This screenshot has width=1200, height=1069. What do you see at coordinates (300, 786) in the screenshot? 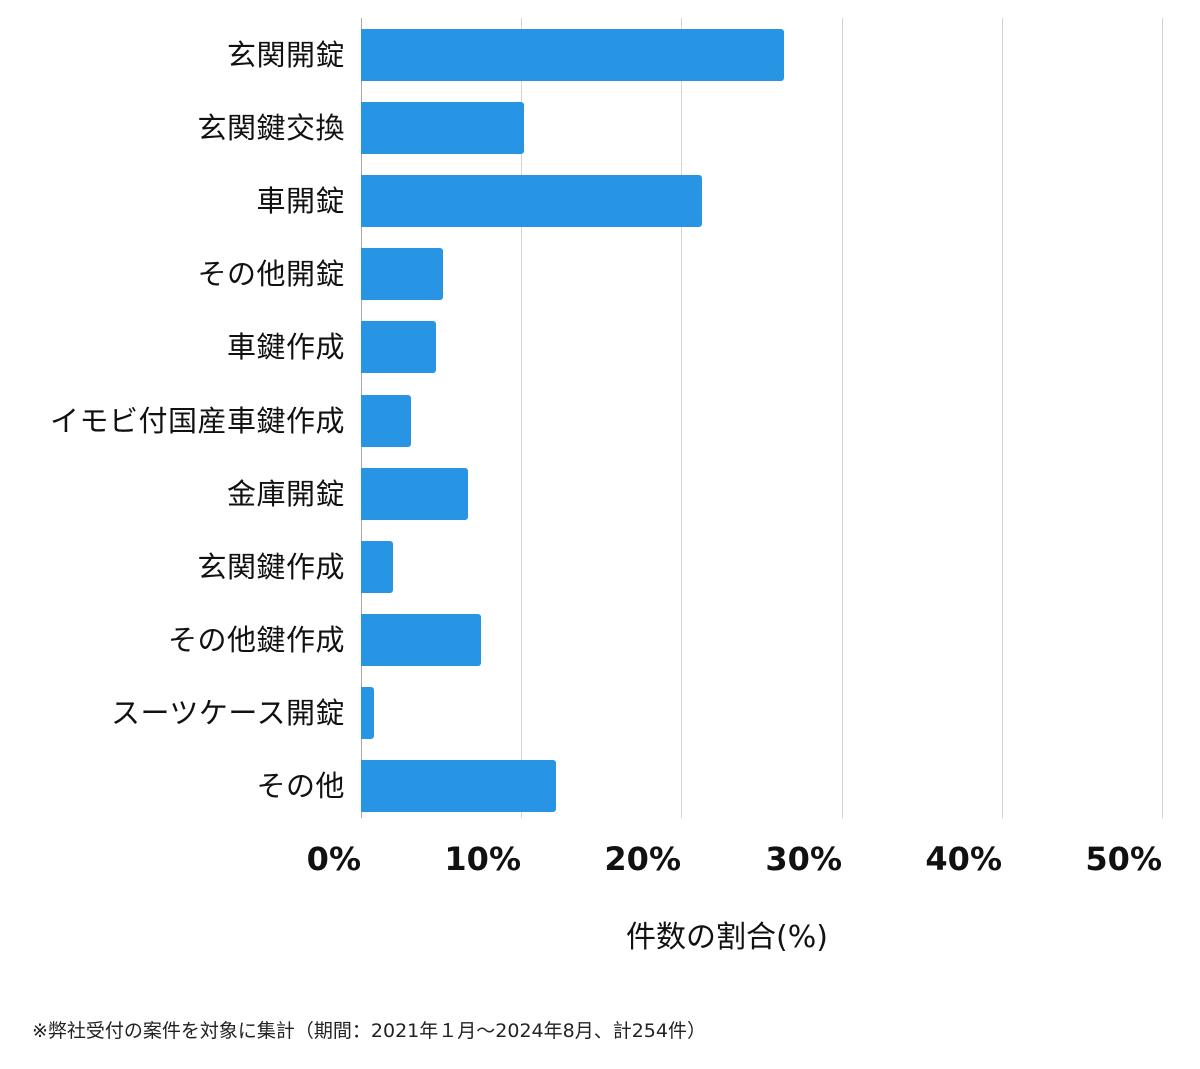
I see `category-label: その他` at bounding box center [300, 786].